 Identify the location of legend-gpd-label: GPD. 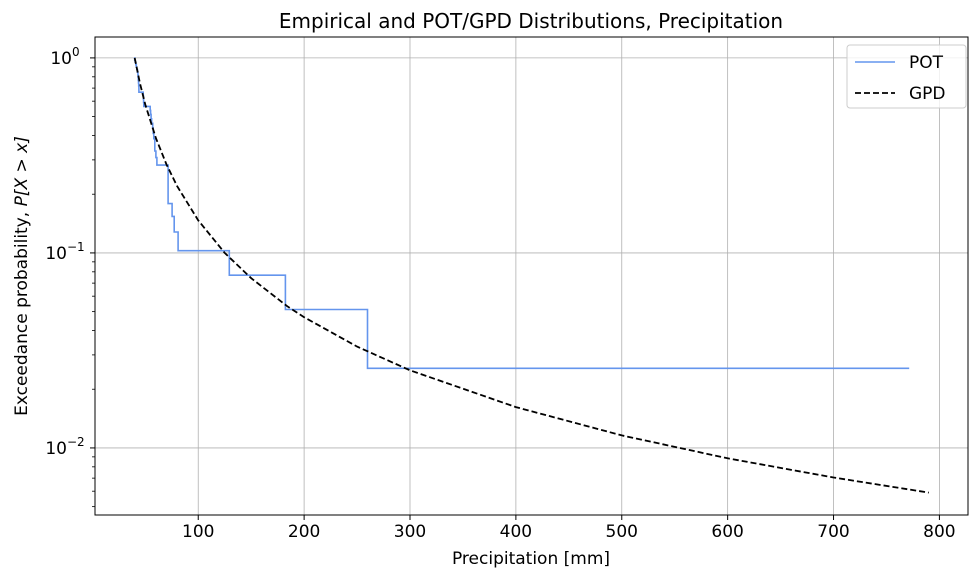
(927, 94).